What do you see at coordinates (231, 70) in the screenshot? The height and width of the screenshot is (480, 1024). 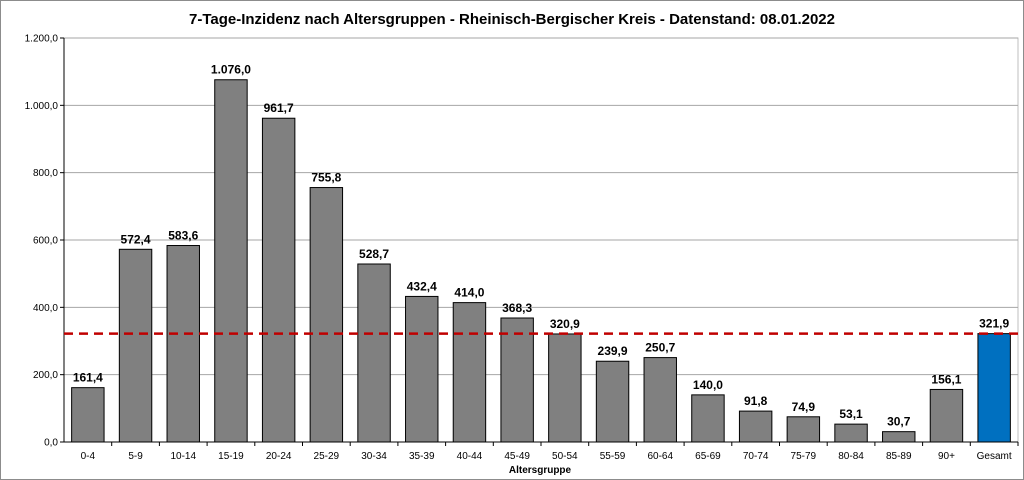 I see `data-label: 1.076,0` at bounding box center [231, 70].